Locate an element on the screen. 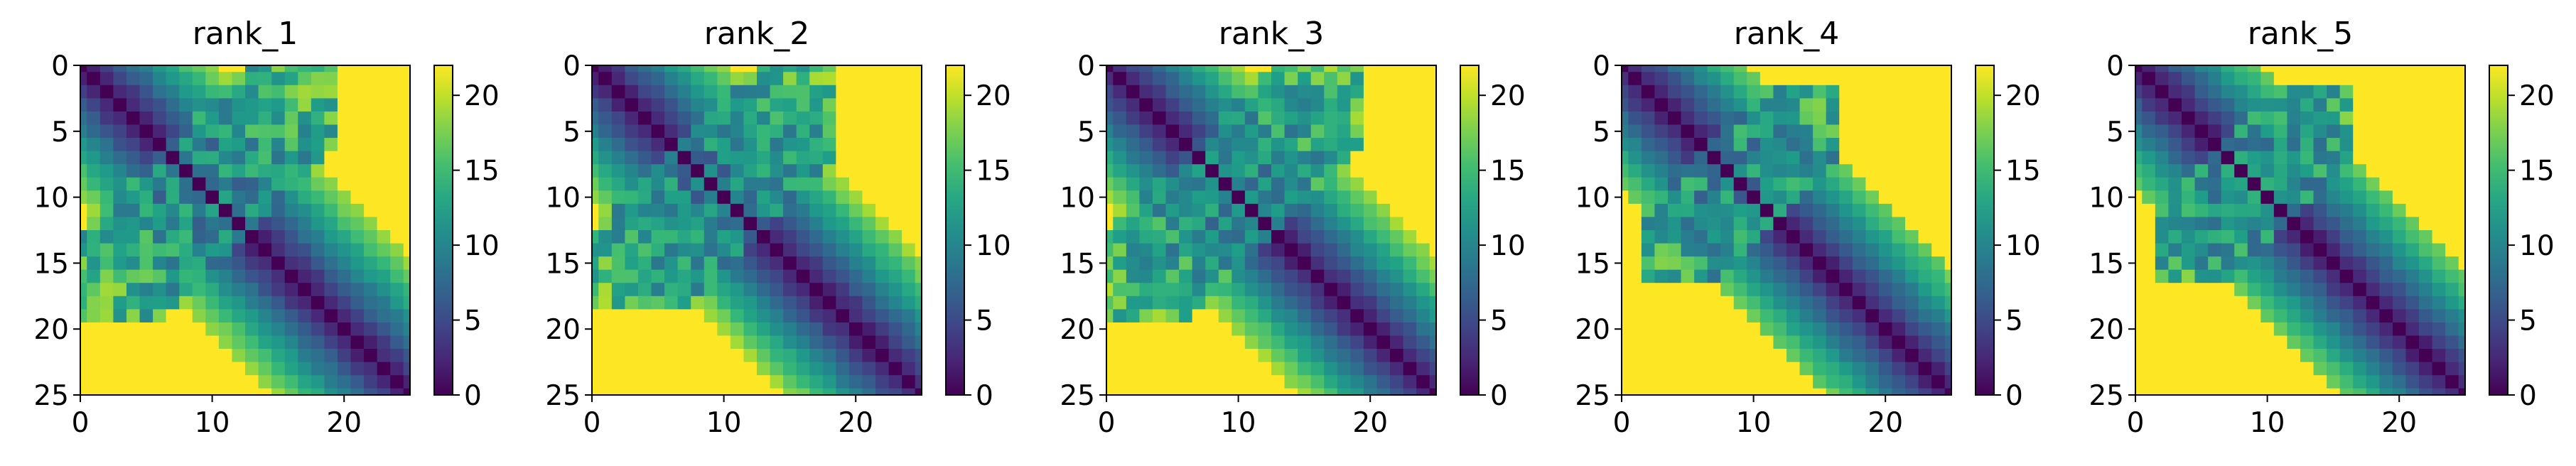 The width and height of the screenshot is (2576, 466). x-tick-label: 20 is located at coordinates (344, 423).